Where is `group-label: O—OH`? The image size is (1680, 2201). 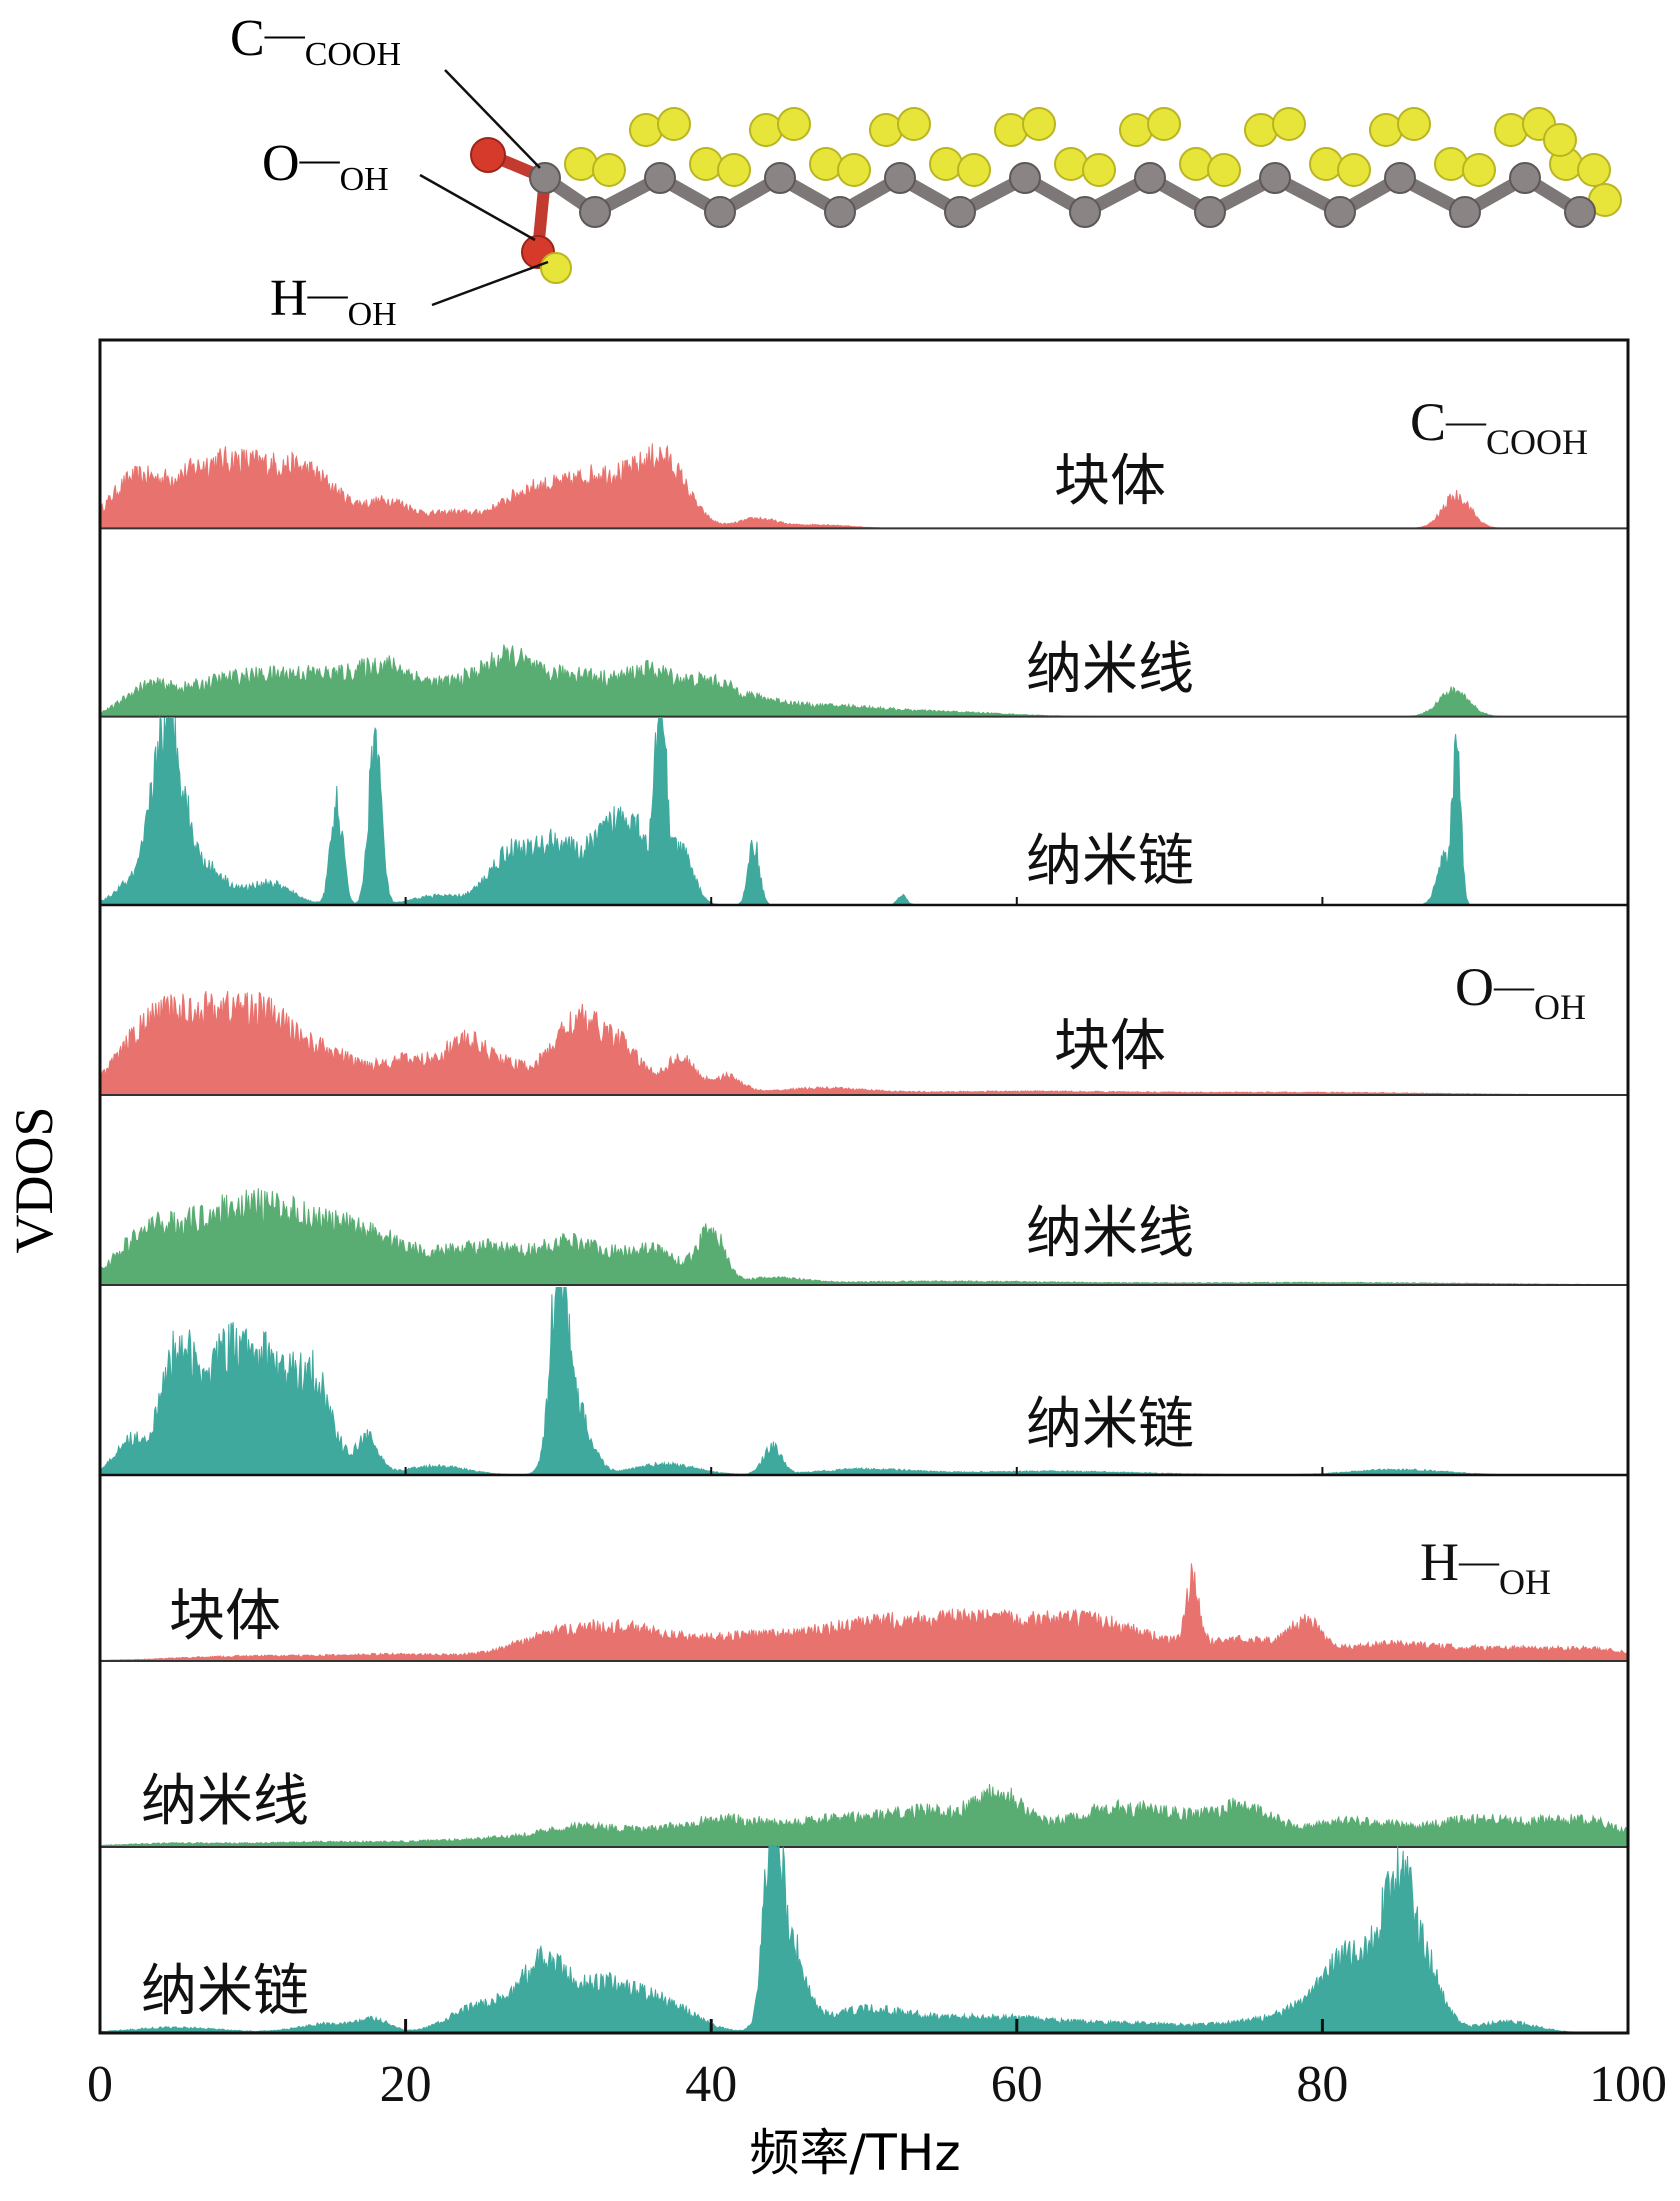 group-label: O—OH is located at coordinates (1520, 992).